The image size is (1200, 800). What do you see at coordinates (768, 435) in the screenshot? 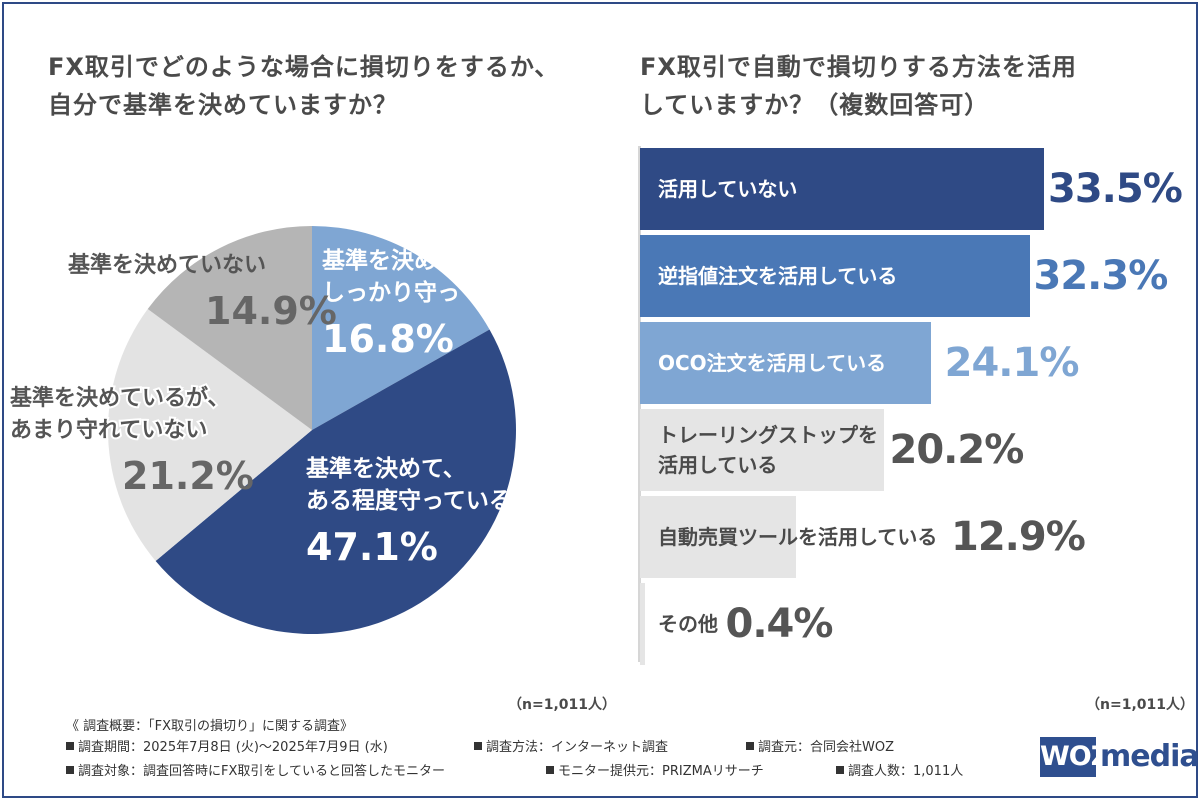
I see `bar-label-line: トレーリングストップを` at bounding box center [768, 435].